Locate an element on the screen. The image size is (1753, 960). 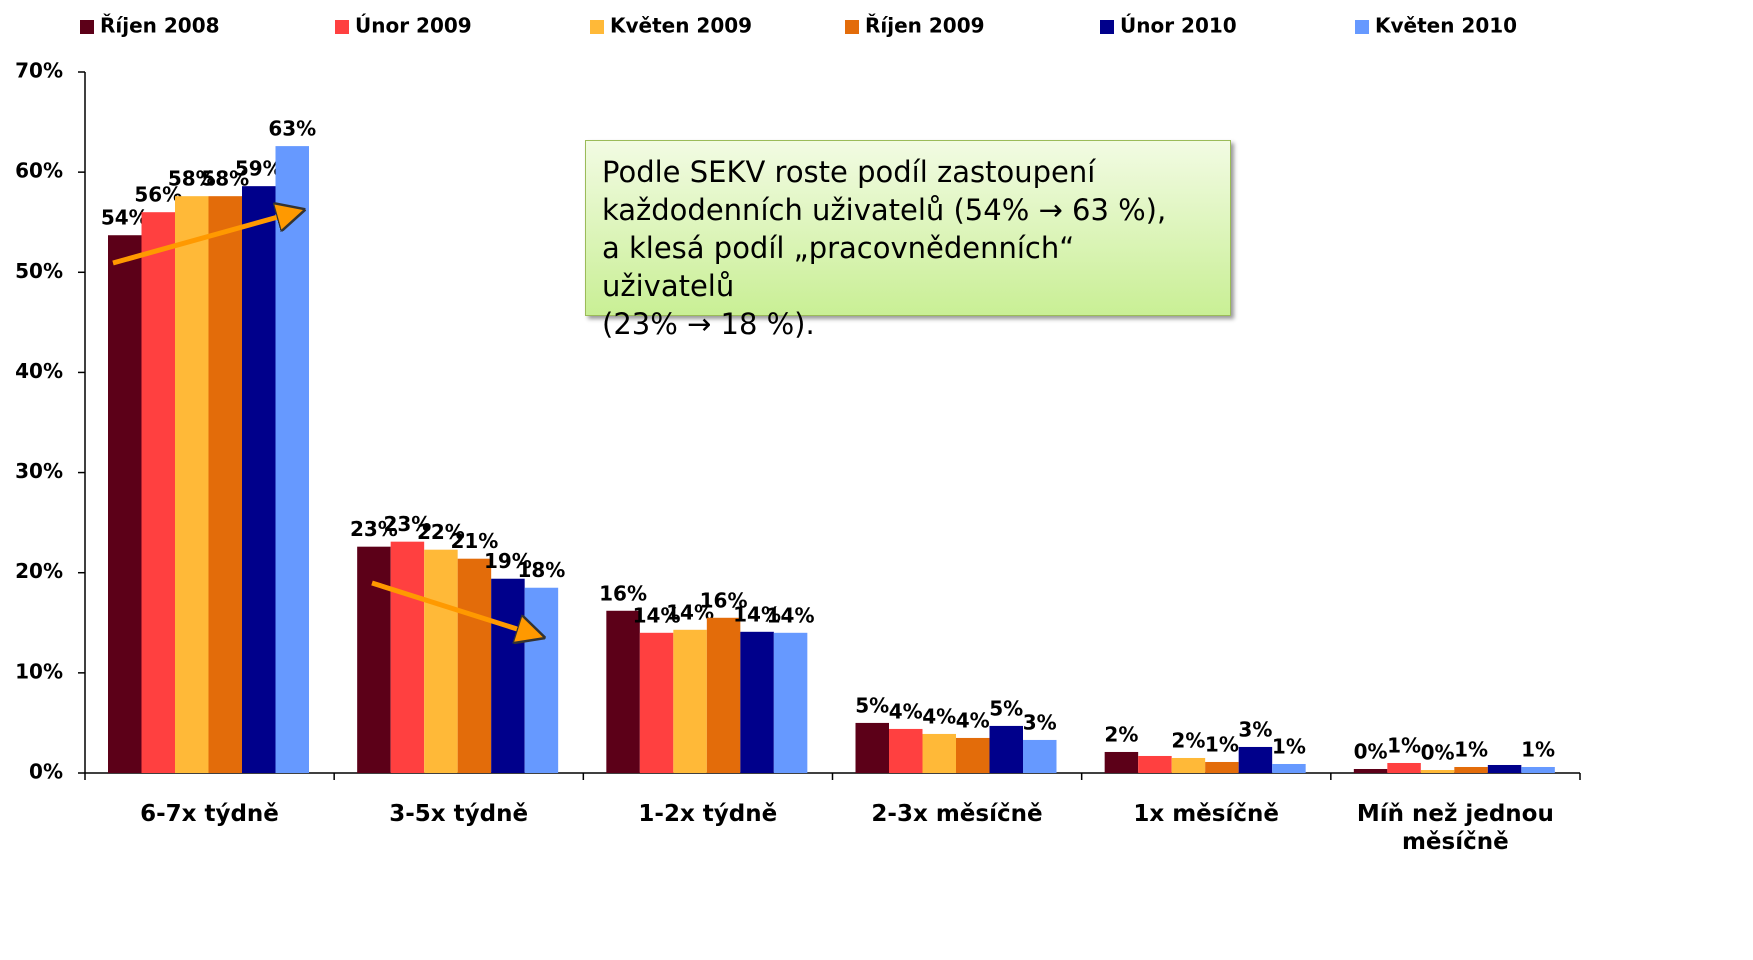
legend-label: Květen 2009 is located at coordinates (681, 26).